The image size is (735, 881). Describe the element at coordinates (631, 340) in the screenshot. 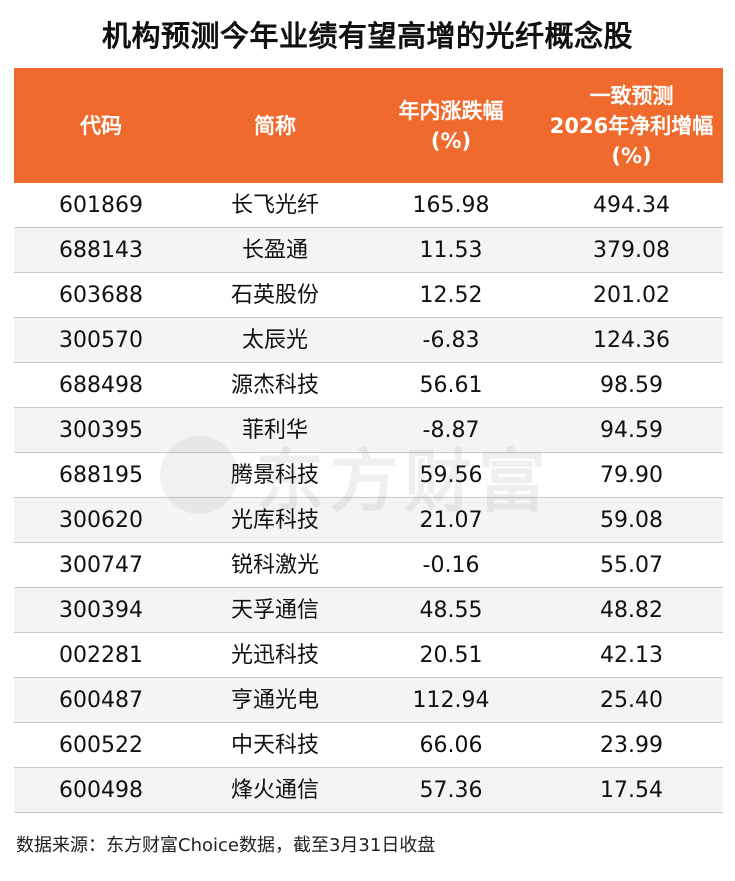

I see `cell-profit-growth: 124.36` at that location.